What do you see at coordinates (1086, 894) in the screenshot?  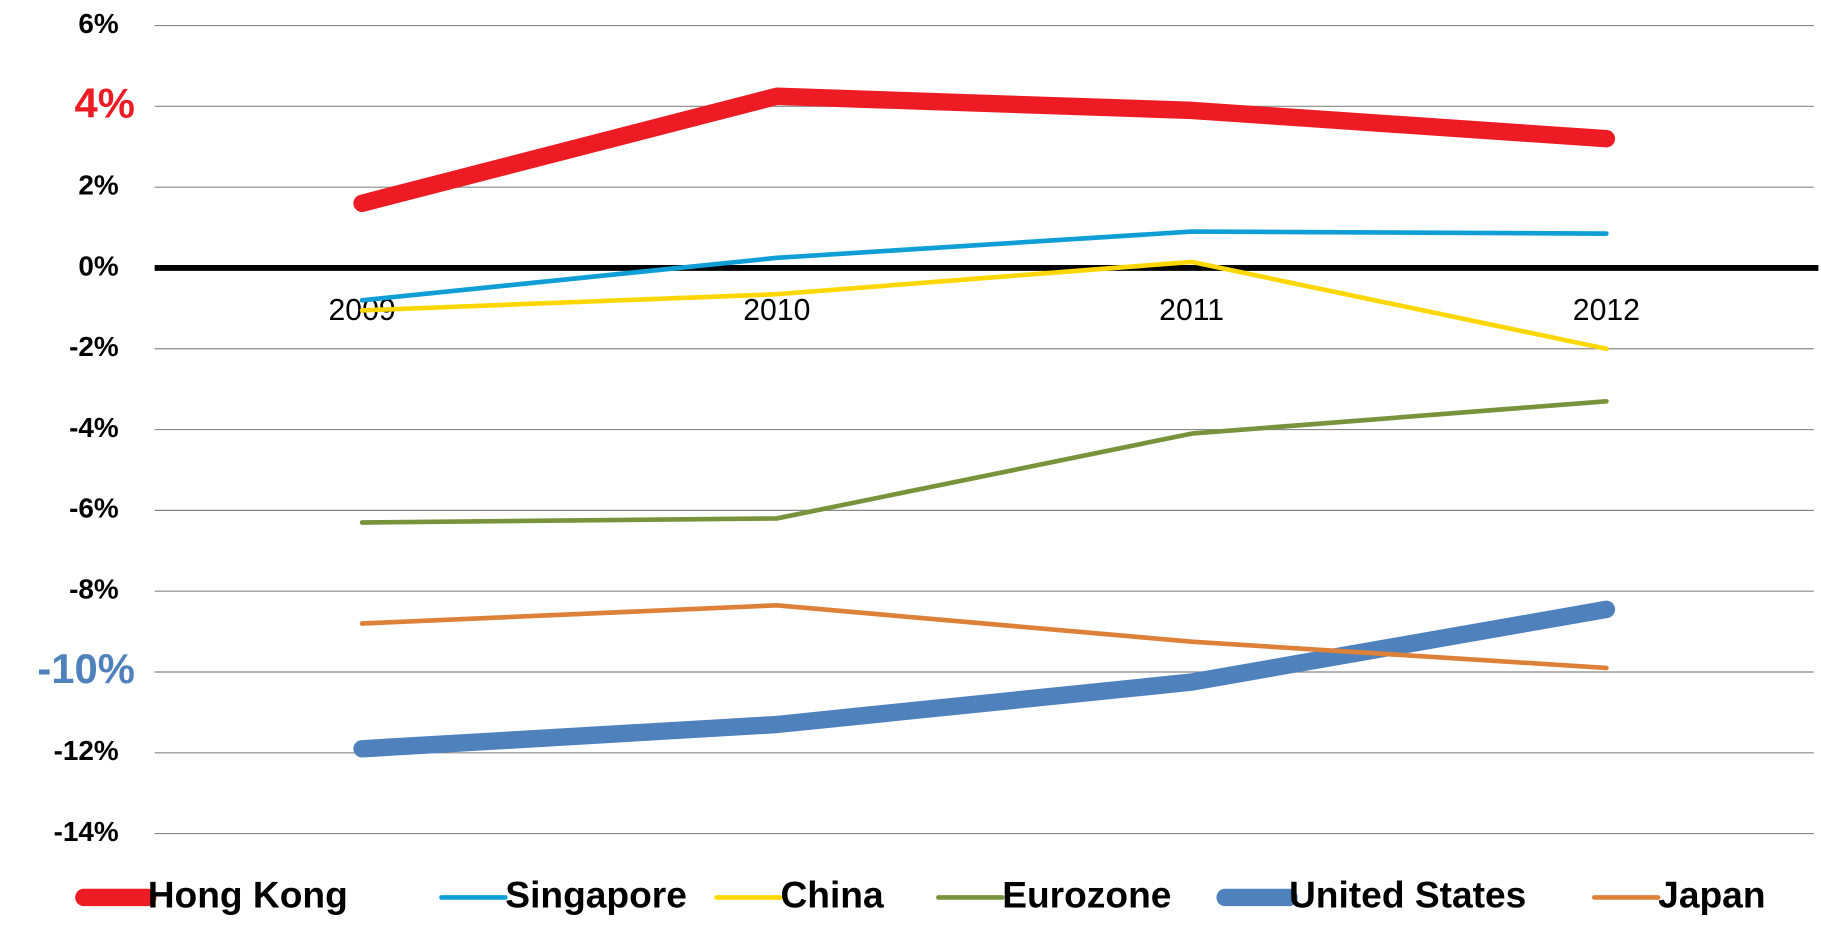 I see `legend-label: Eurozone` at bounding box center [1086, 894].